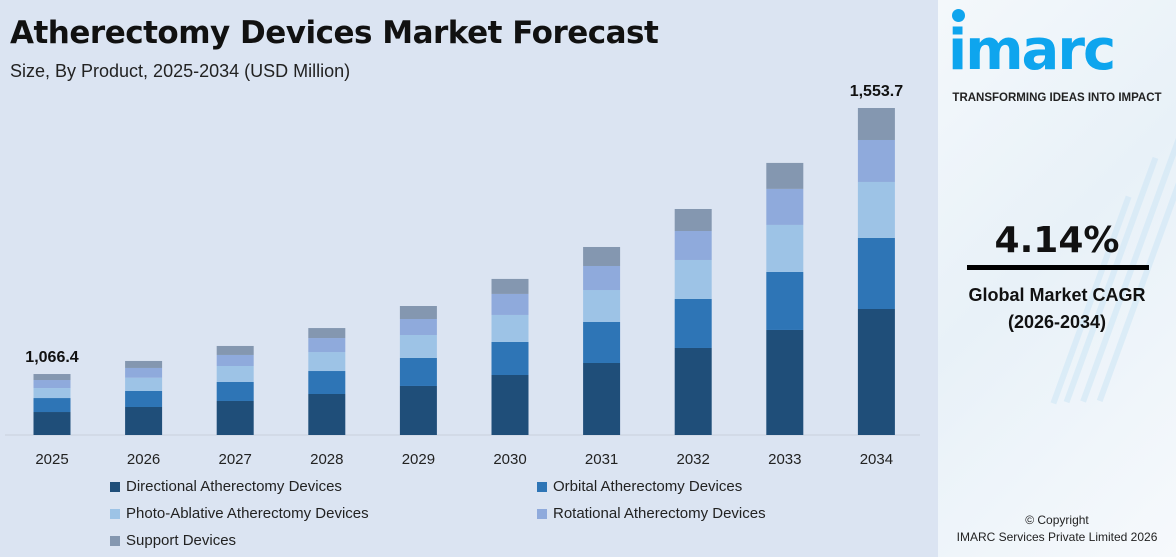 This screenshot has width=1176, height=557. What do you see at coordinates (1057, 240) in the screenshot?
I see `cagr-value: 4.14%` at bounding box center [1057, 240].